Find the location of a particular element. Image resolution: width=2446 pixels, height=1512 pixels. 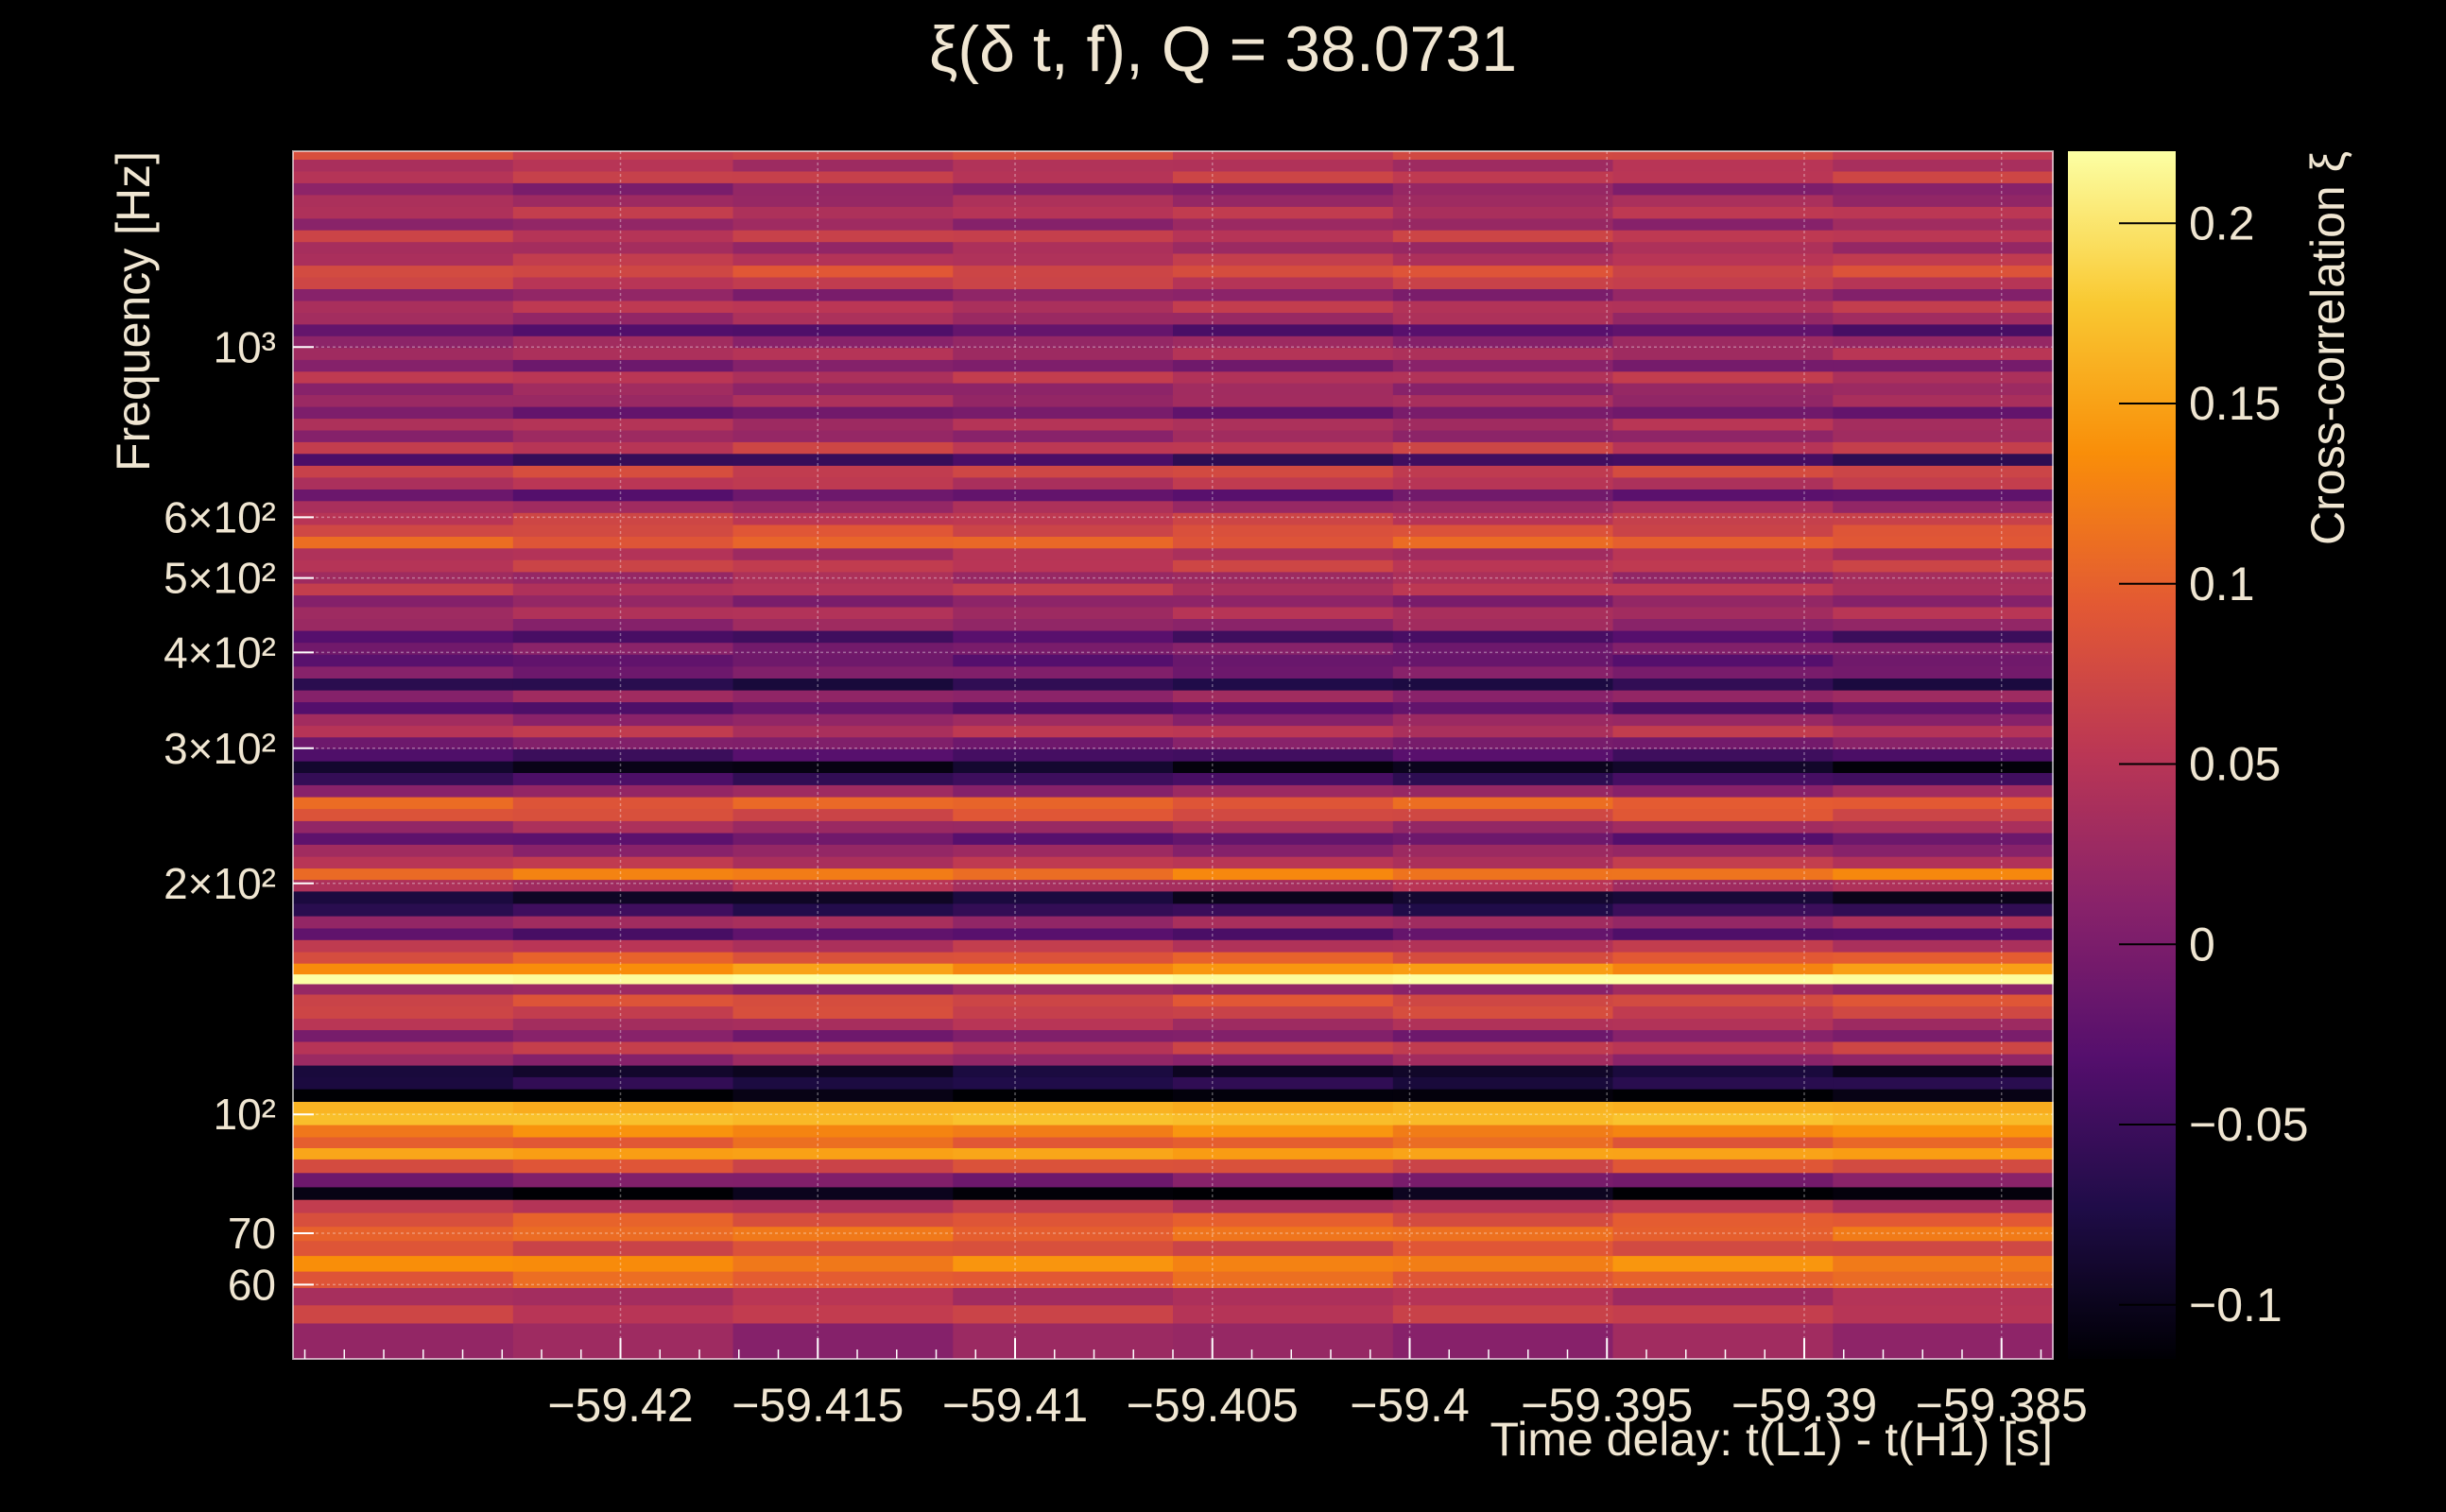

x-tick-label: −59.415 is located at coordinates (818, 1405).